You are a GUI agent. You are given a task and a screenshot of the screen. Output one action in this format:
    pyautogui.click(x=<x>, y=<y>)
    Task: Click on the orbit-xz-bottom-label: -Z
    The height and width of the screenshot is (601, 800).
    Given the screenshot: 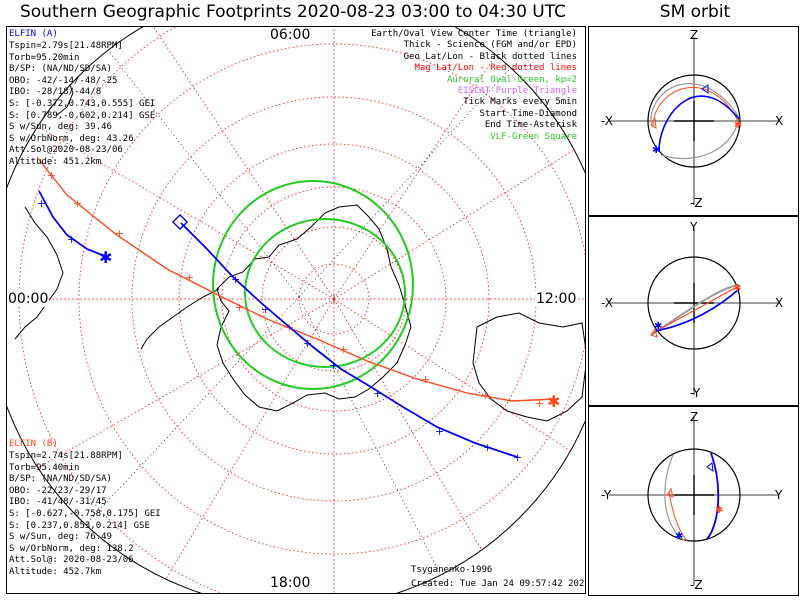 What is the action you would take?
    pyautogui.click(x=696, y=203)
    